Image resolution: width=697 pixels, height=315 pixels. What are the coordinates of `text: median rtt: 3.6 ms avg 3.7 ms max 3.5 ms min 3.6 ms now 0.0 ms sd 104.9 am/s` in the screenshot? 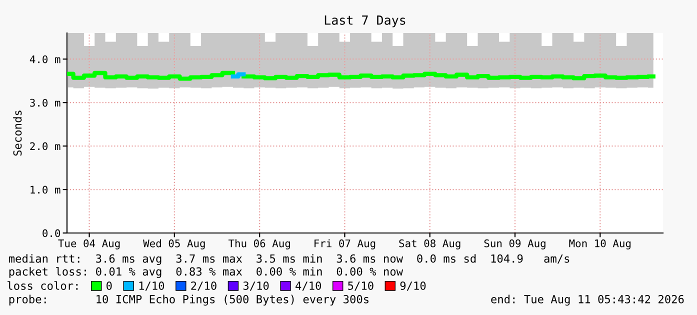 It's located at (289, 259).